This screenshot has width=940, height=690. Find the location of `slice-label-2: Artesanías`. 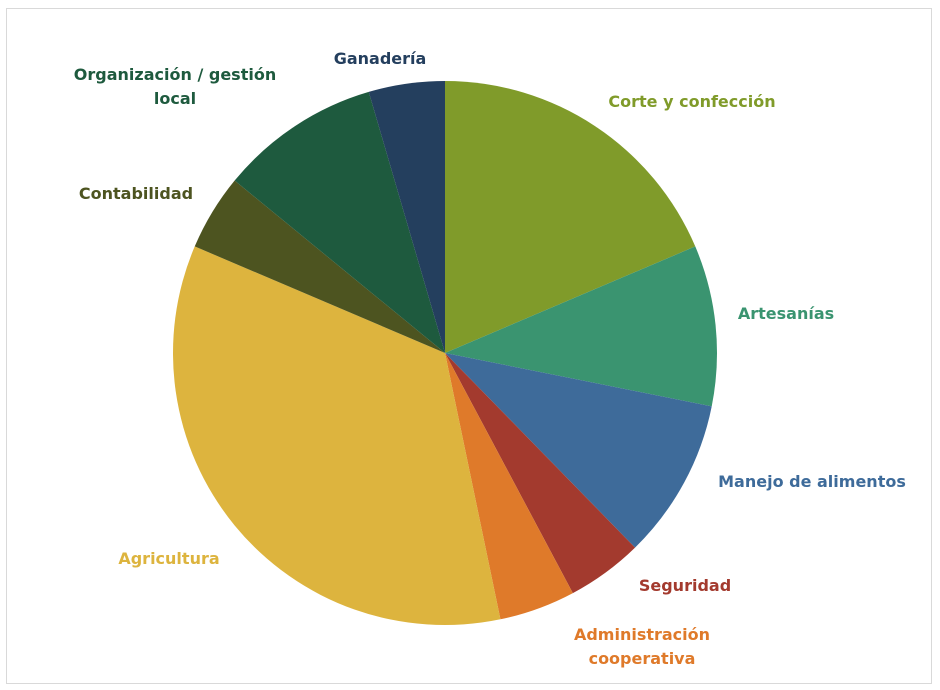

slice-label-2: Artesanías is located at coordinates (786, 313).